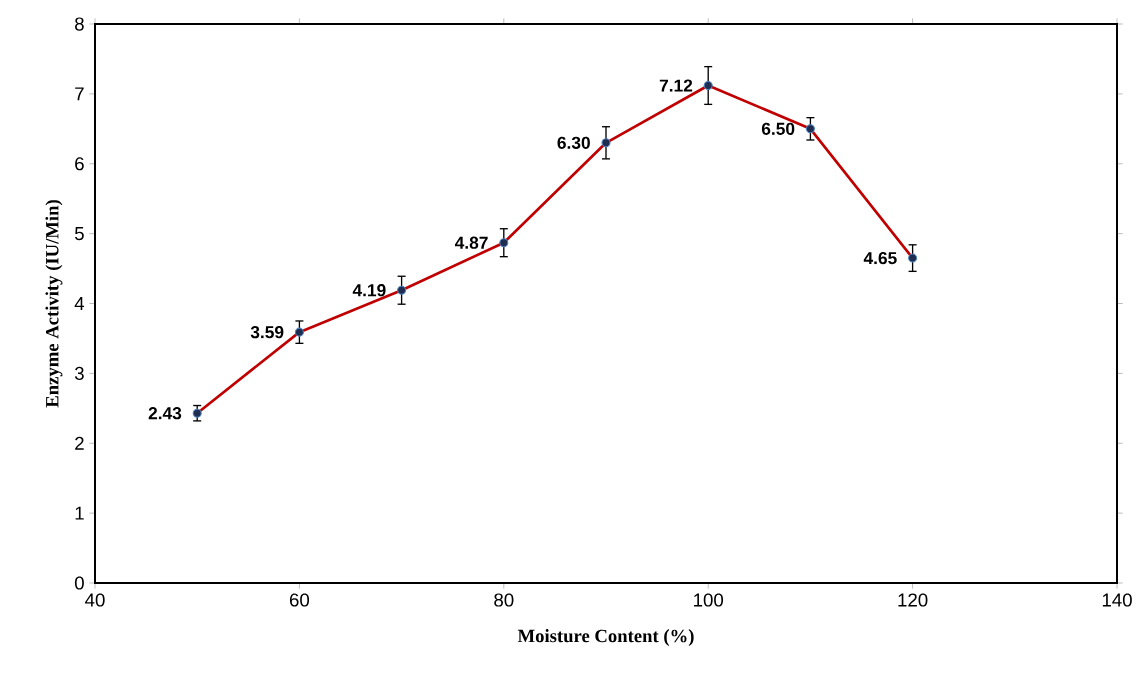 This screenshot has width=1140, height=690. Describe the element at coordinates (79, 513) in the screenshot. I see `y-tick-label: 1` at that location.